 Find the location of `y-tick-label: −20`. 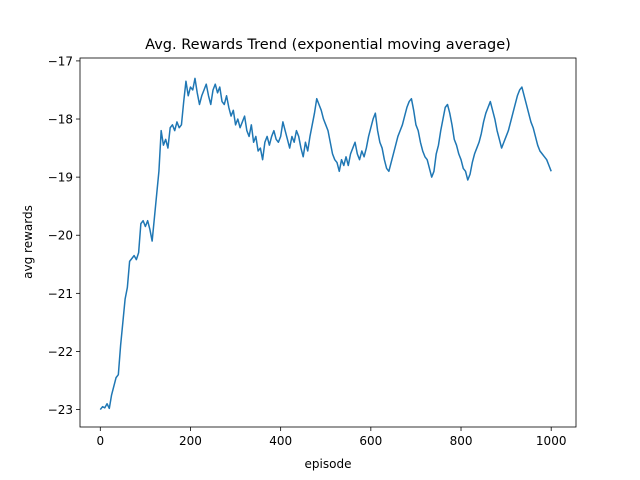

y-tick-label: −20 is located at coordinates (60, 236).